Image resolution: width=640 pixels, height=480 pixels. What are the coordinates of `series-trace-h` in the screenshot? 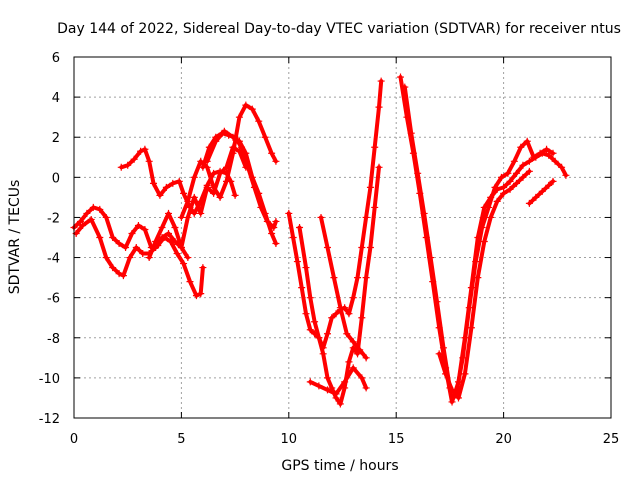 It's located at (335, 214).